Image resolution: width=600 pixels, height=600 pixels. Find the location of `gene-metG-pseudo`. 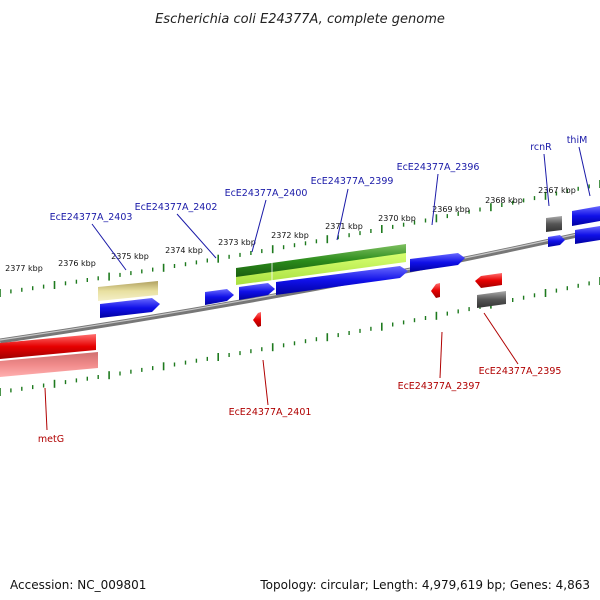

gene-metG-pseudo is located at coordinates (49, 364).